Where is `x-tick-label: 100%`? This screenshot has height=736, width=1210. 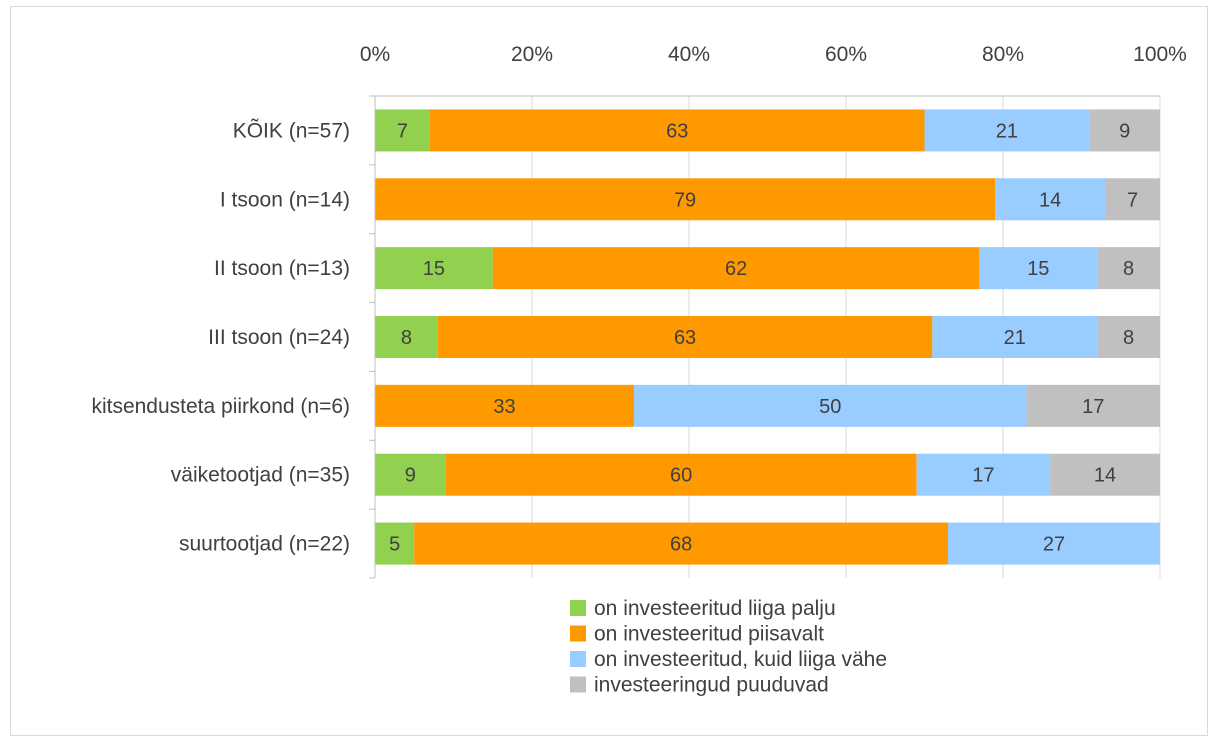
x-tick-label: 100% is located at coordinates (1160, 54).